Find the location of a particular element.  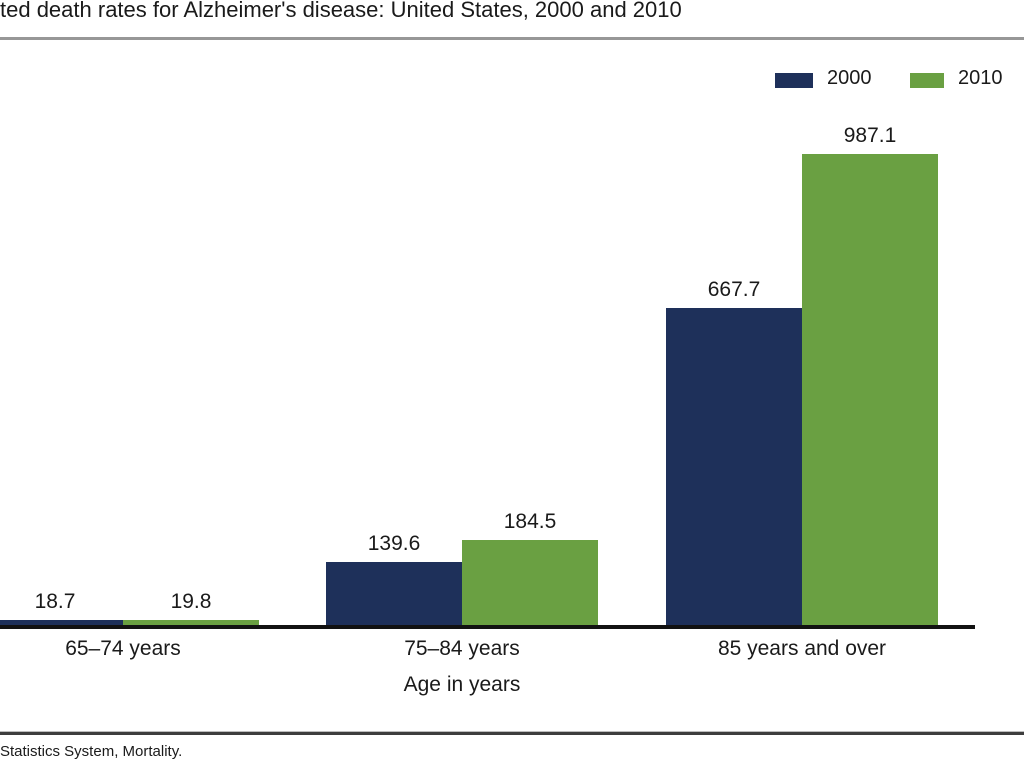

bar-2000-85-years-and-over is located at coordinates (734, 468).